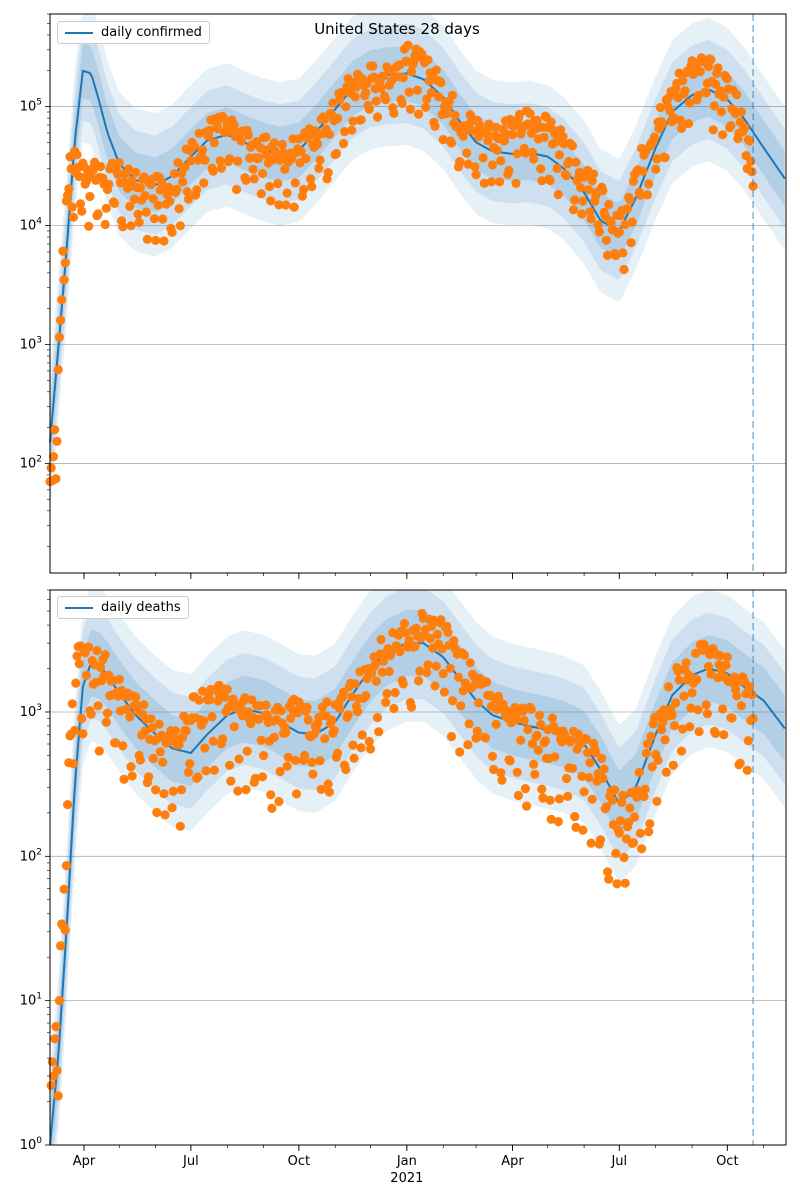 Image resolution: width=800 pixels, height=1200 pixels. What do you see at coordinates (31, 1144) in the screenshot?
I see `y-tick-label: 100` at bounding box center [31, 1144].